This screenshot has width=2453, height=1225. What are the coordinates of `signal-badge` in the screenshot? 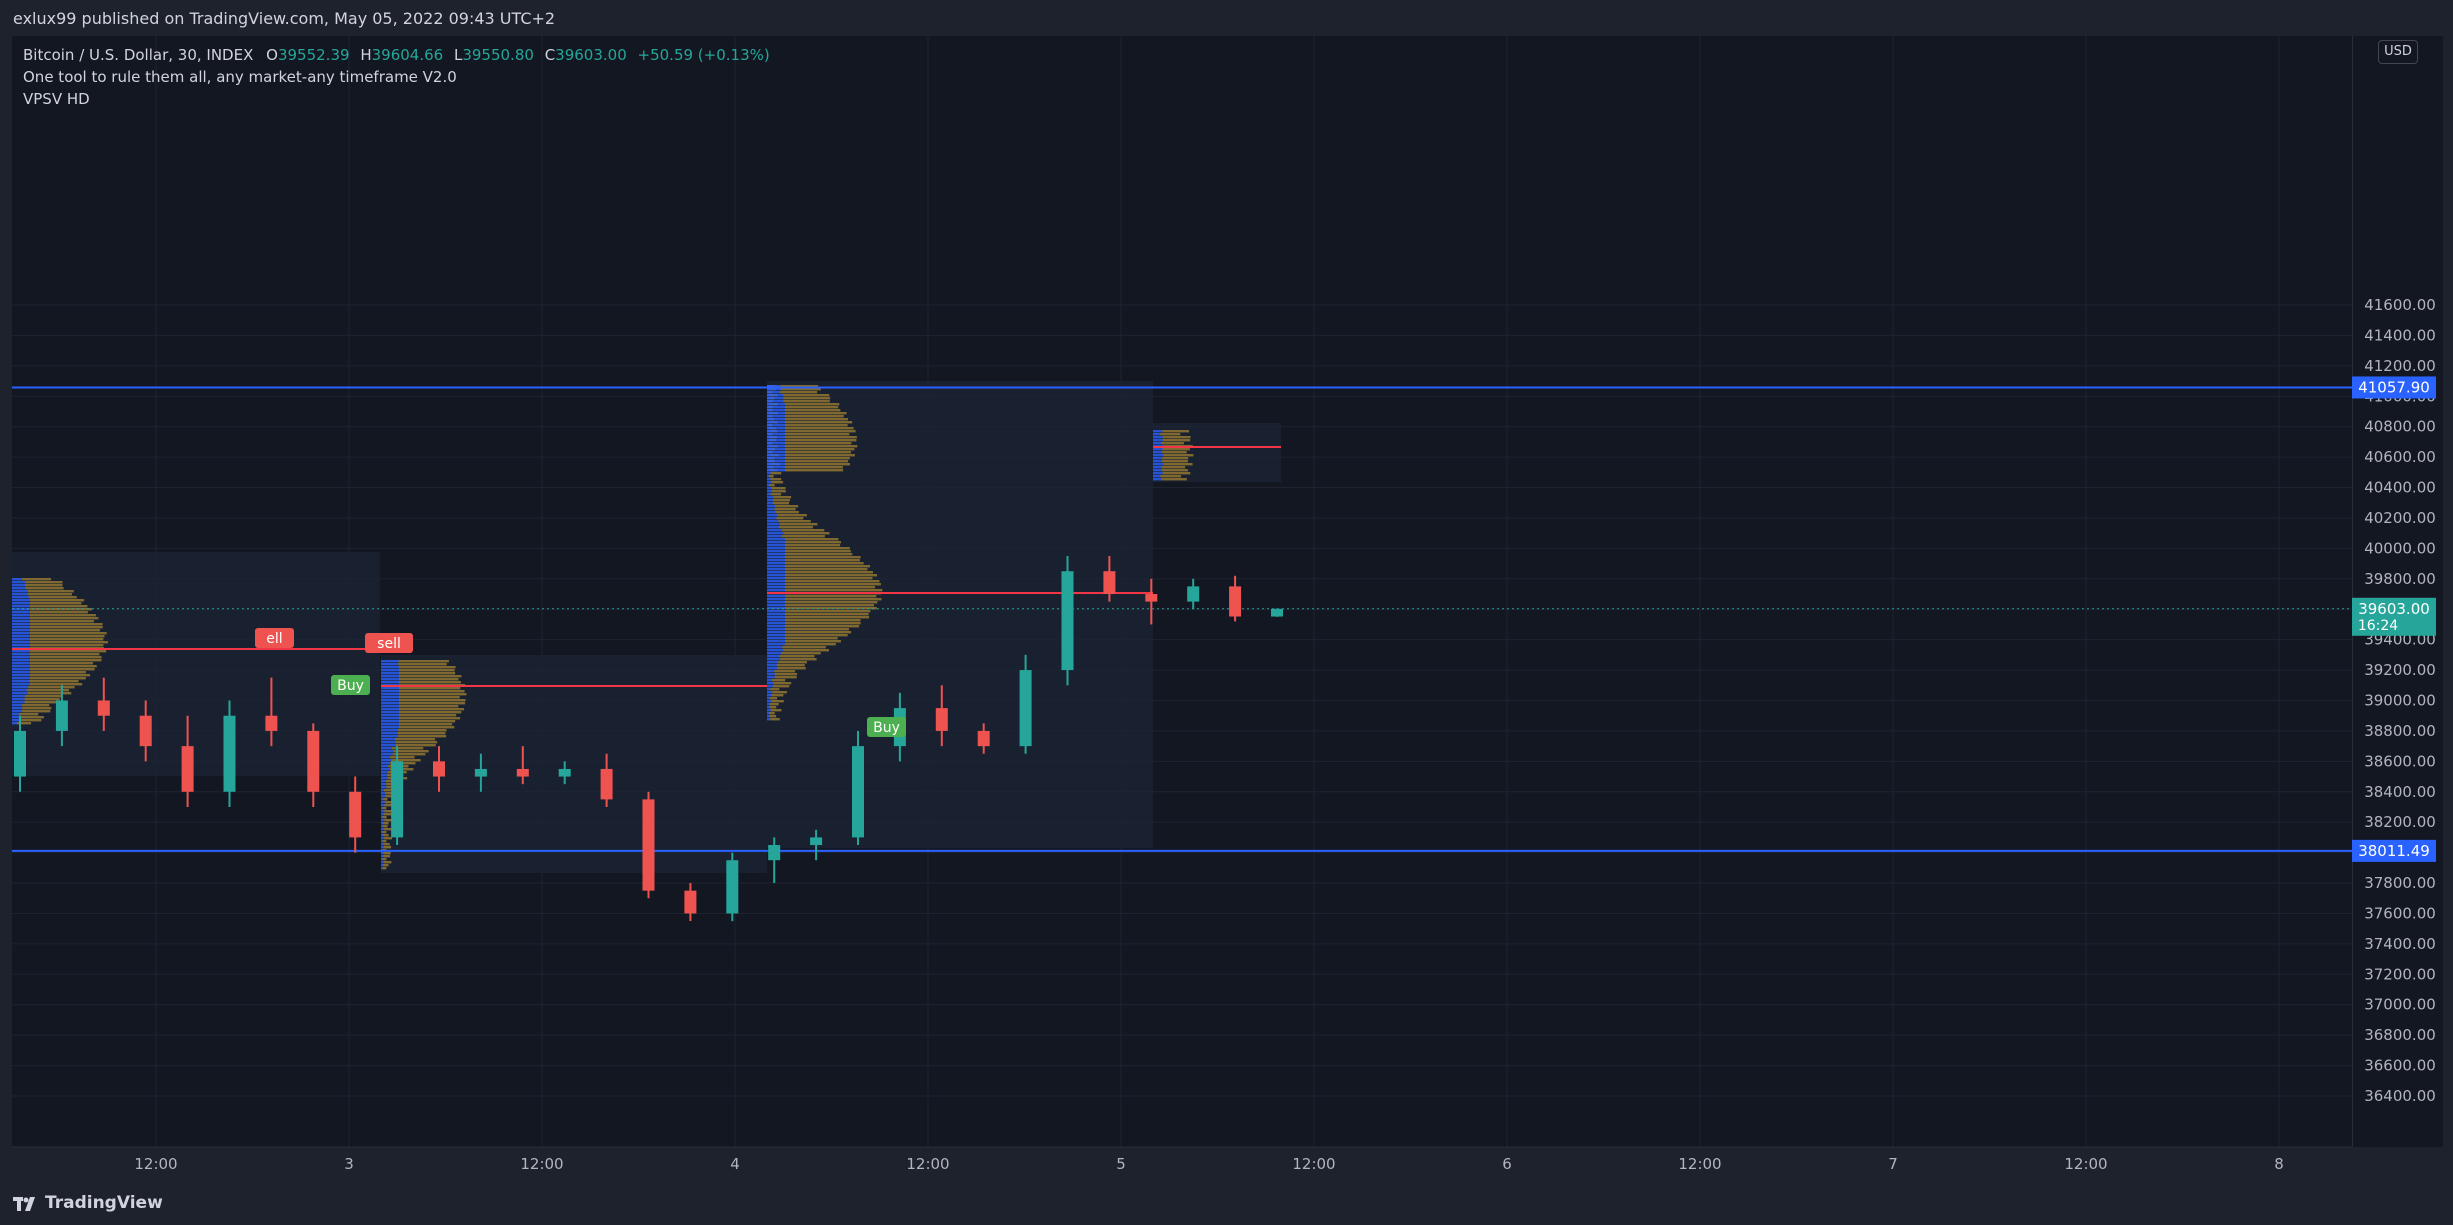 It's located at (389, 643).